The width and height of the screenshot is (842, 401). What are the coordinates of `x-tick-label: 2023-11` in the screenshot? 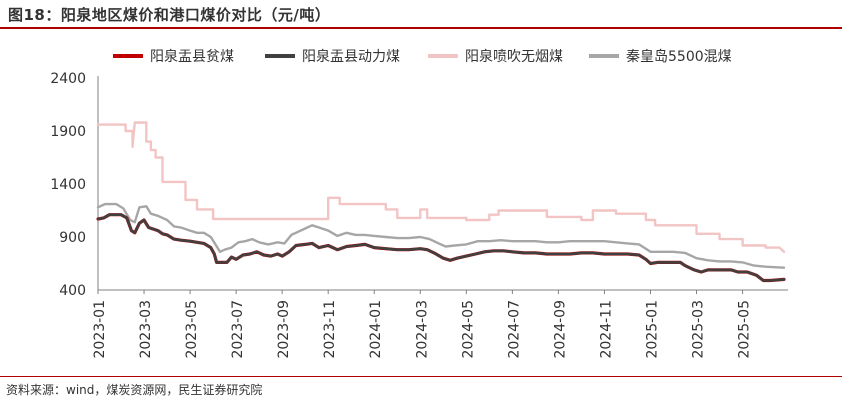 It's located at (330, 329).